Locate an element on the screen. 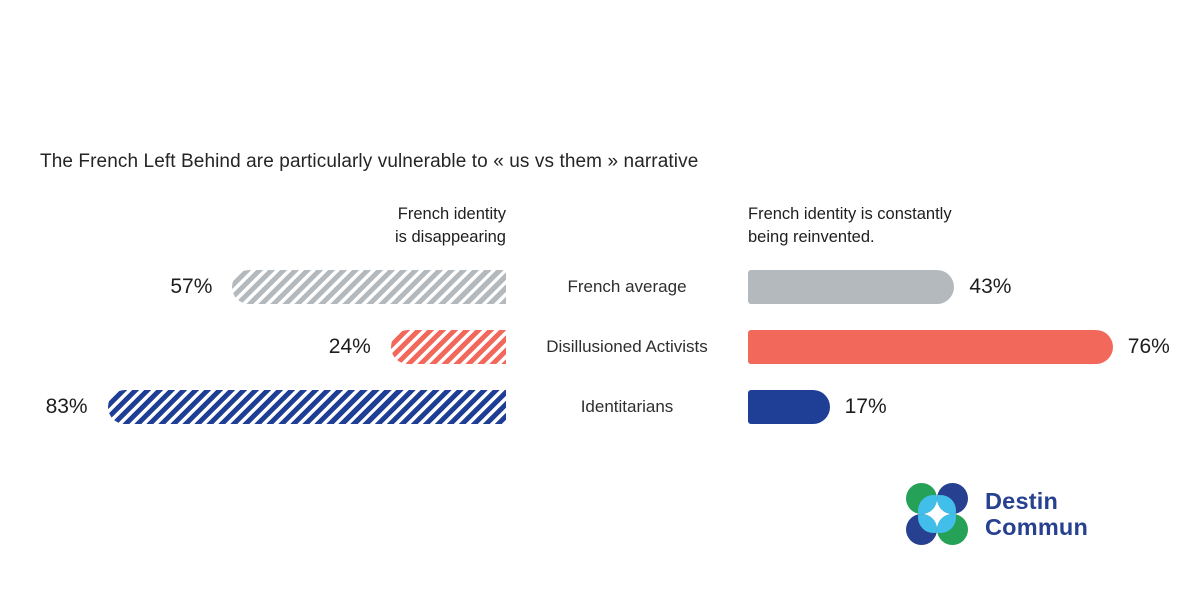 The image size is (1200, 600). right-value-label: 43% is located at coordinates (990, 286).